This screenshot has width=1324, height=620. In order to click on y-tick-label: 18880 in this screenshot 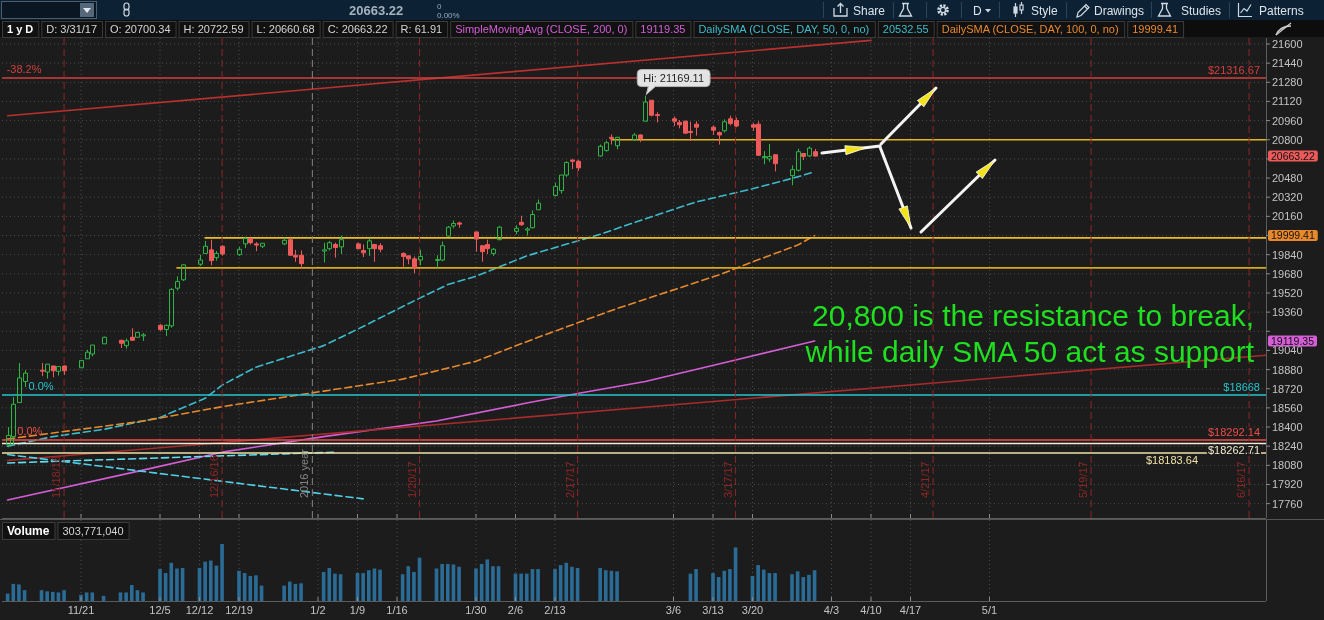, I will do `click(1287, 369)`.